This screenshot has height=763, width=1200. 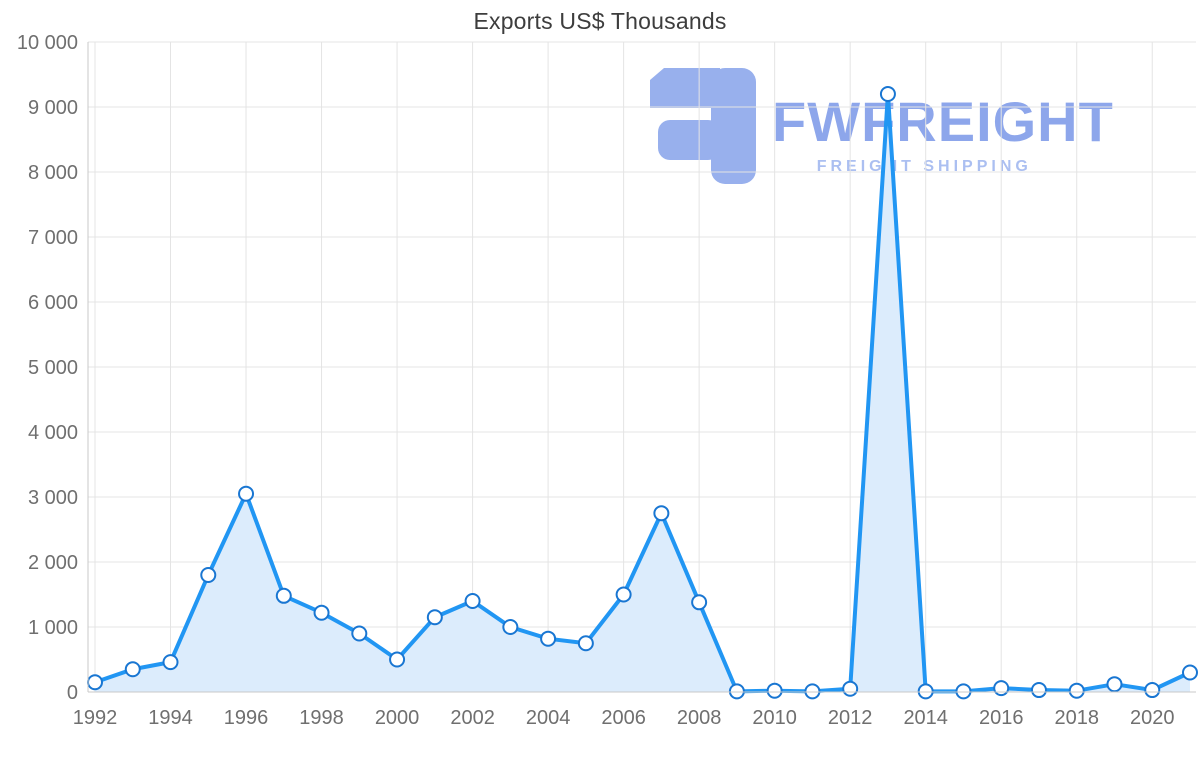 What do you see at coordinates (246, 718) in the screenshot?
I see `svg-text: 1996` at bounding box center [246, 718].